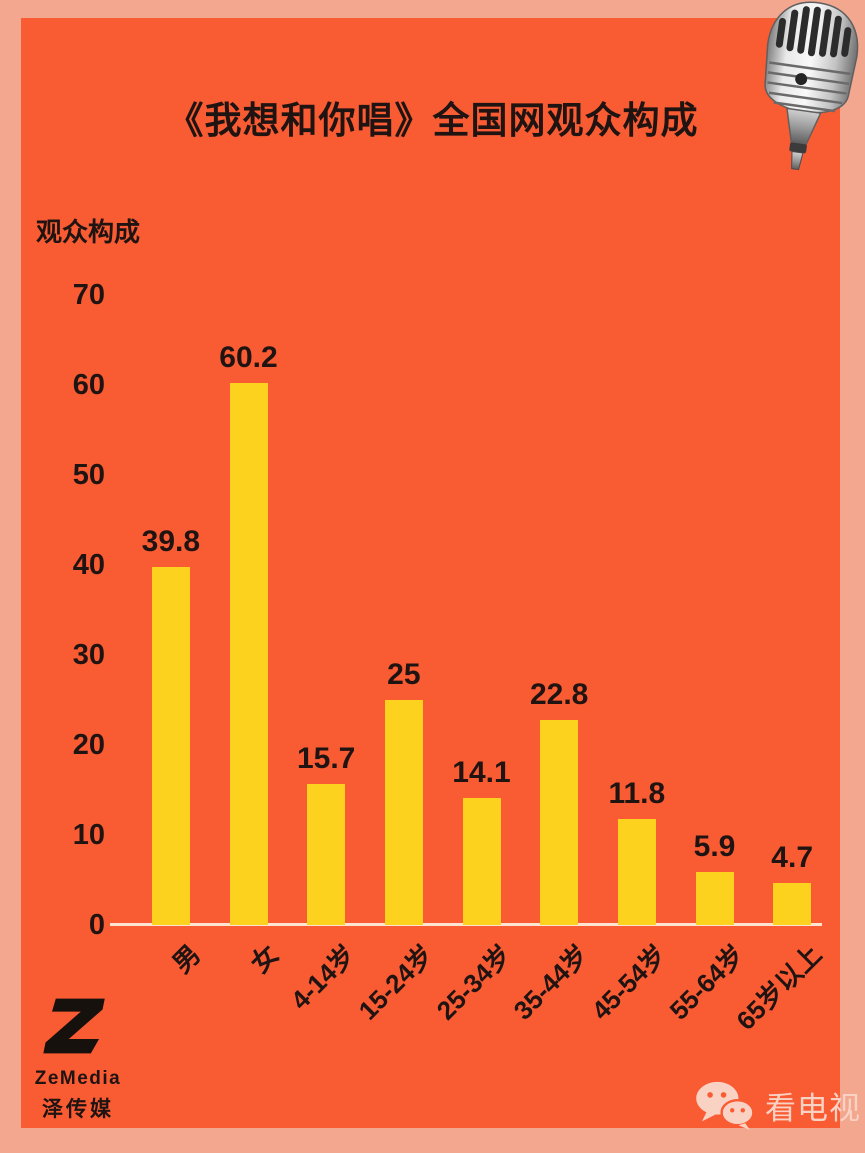 The width and height of the screenshot is (865, 1153). What do you see at coordinates (96, 925) in the screenshot?
I see `y-tick-label: 0` at bounding box center [96, 925].